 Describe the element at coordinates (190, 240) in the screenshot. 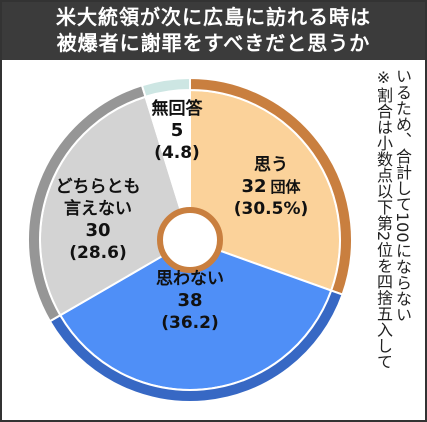

I see `pie-center-hole` at that location.